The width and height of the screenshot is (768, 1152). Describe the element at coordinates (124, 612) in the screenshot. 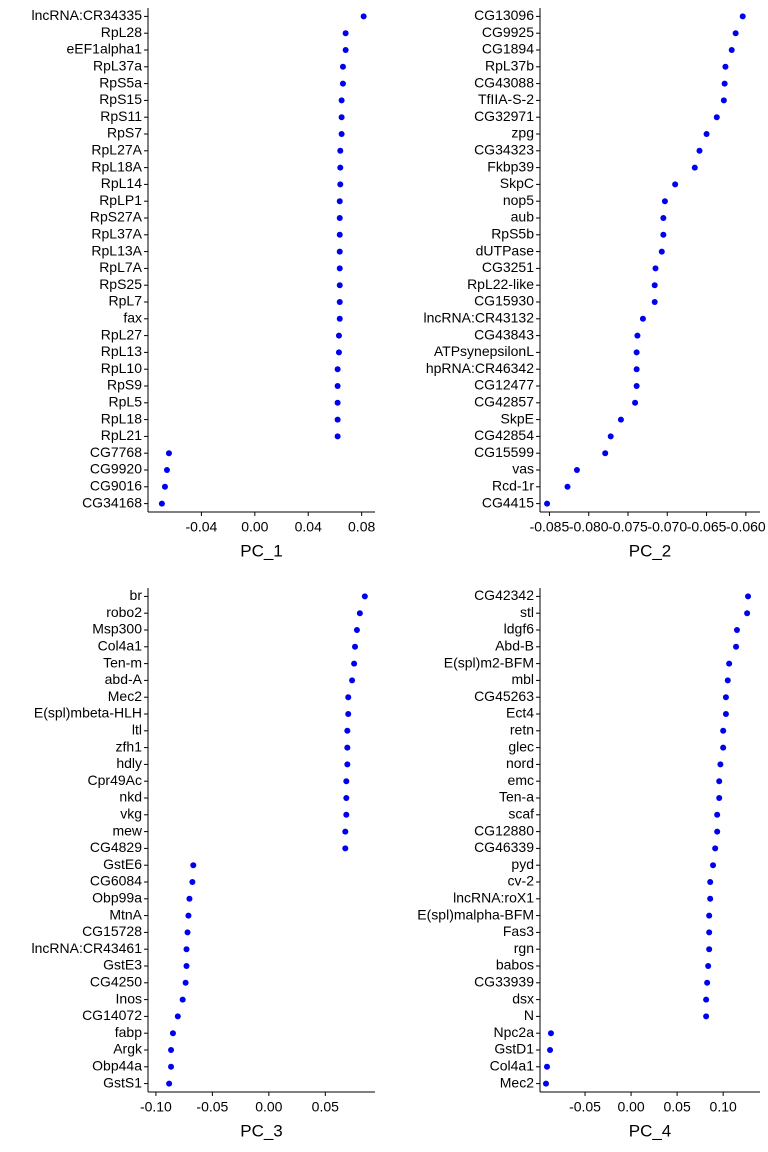

I see `y-tick-label: robo2` at that location.